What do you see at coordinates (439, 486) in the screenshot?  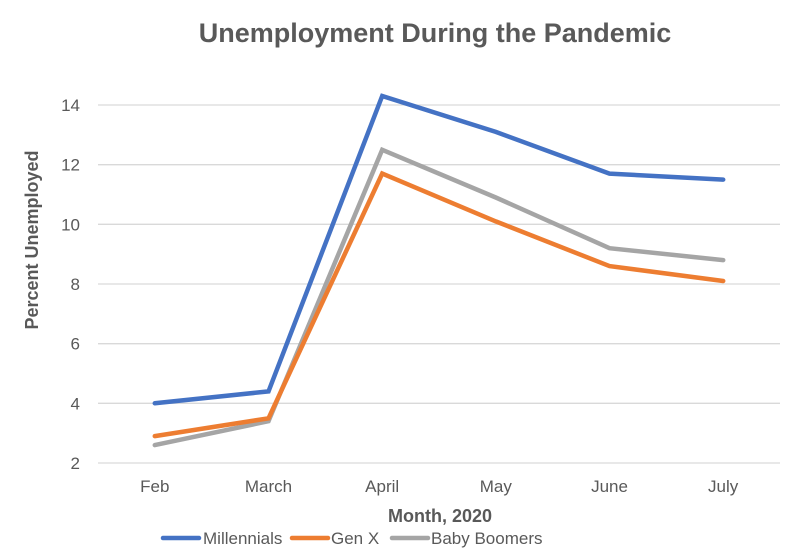 I see `x-axis-ticks: Feb March April May June July` at bounding box center [439, 486].